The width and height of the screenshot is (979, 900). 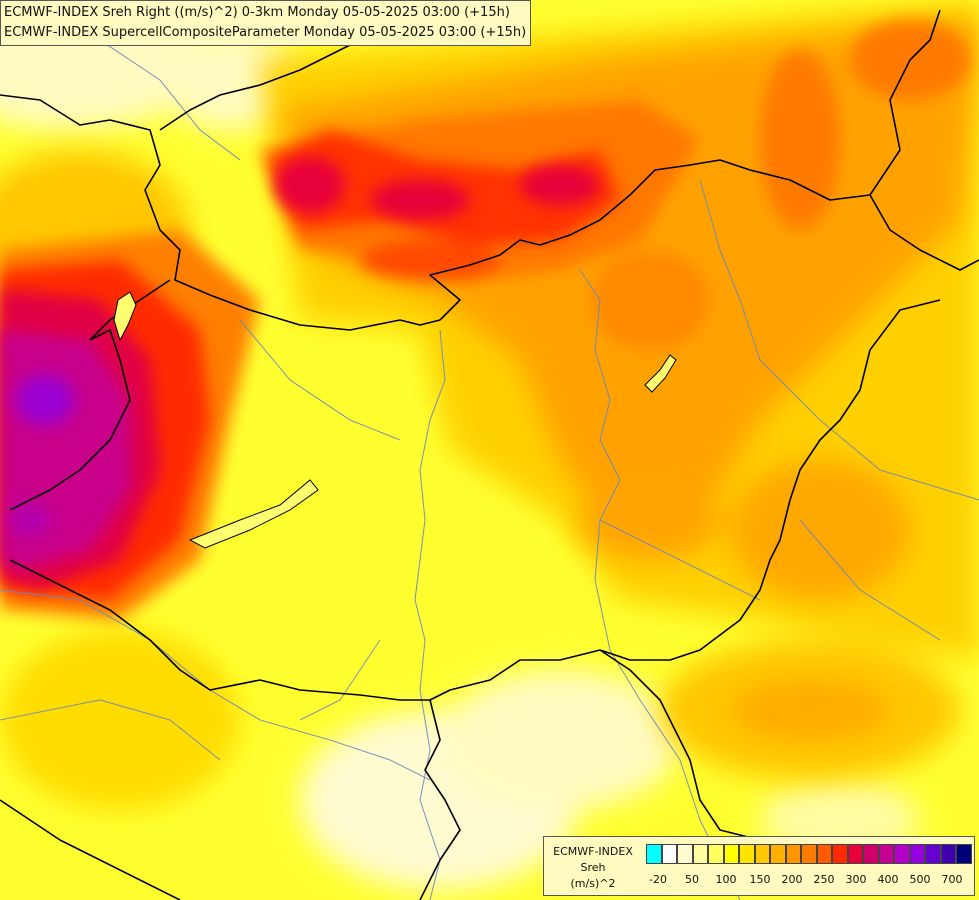 I want to click on legend-tick-label: 150, so click(x=760, y=879).